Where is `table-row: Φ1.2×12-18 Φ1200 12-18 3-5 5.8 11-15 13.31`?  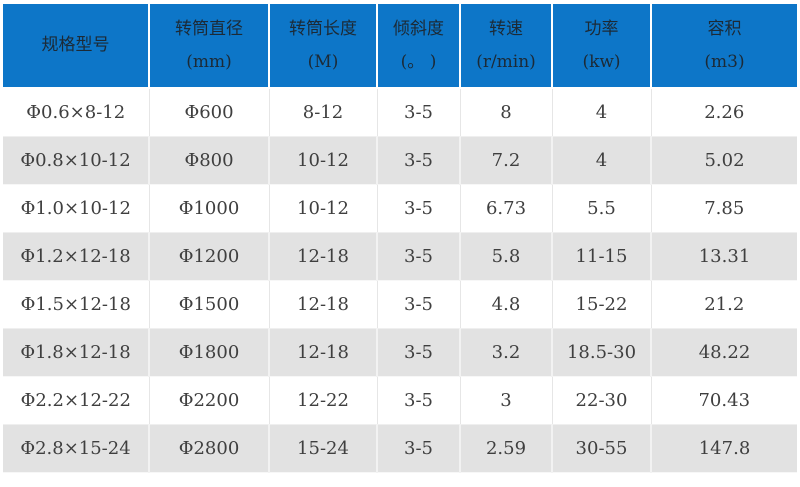 table-row: Φ1.2×12-18 Φ1200 12-18 3-5 5.8 11-15 13.31 is located at coordinates (400, 256).